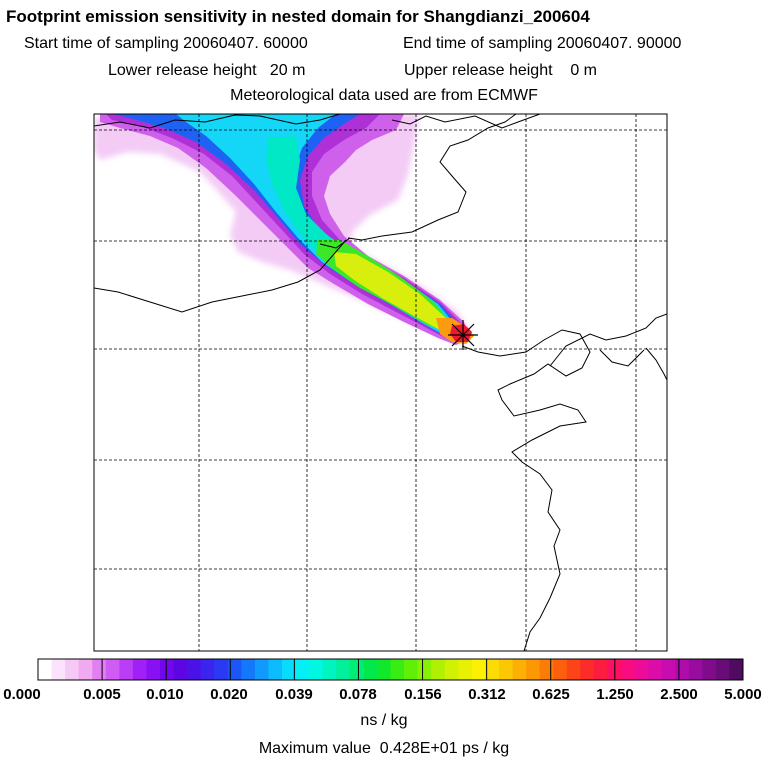  I want to click on lower-release-height-label: Lower release height 20 m, so click(207, 70).